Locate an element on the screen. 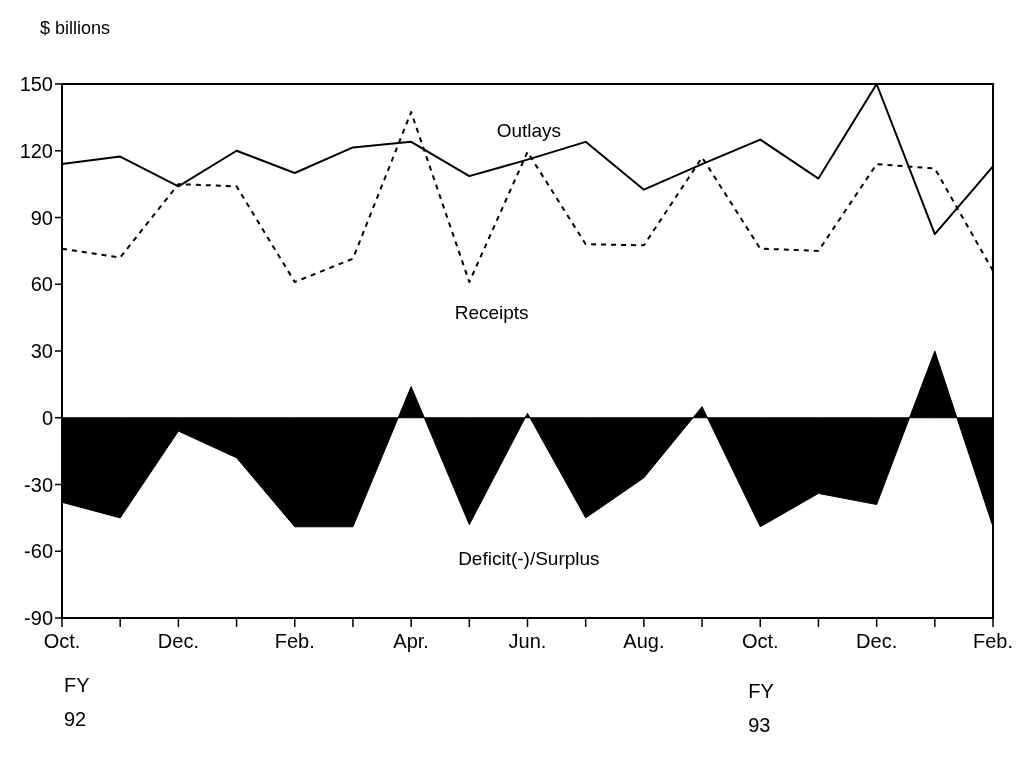 This screenshot has width=1020, height=758. text: FY 93 is located at coordinates (761, 708).